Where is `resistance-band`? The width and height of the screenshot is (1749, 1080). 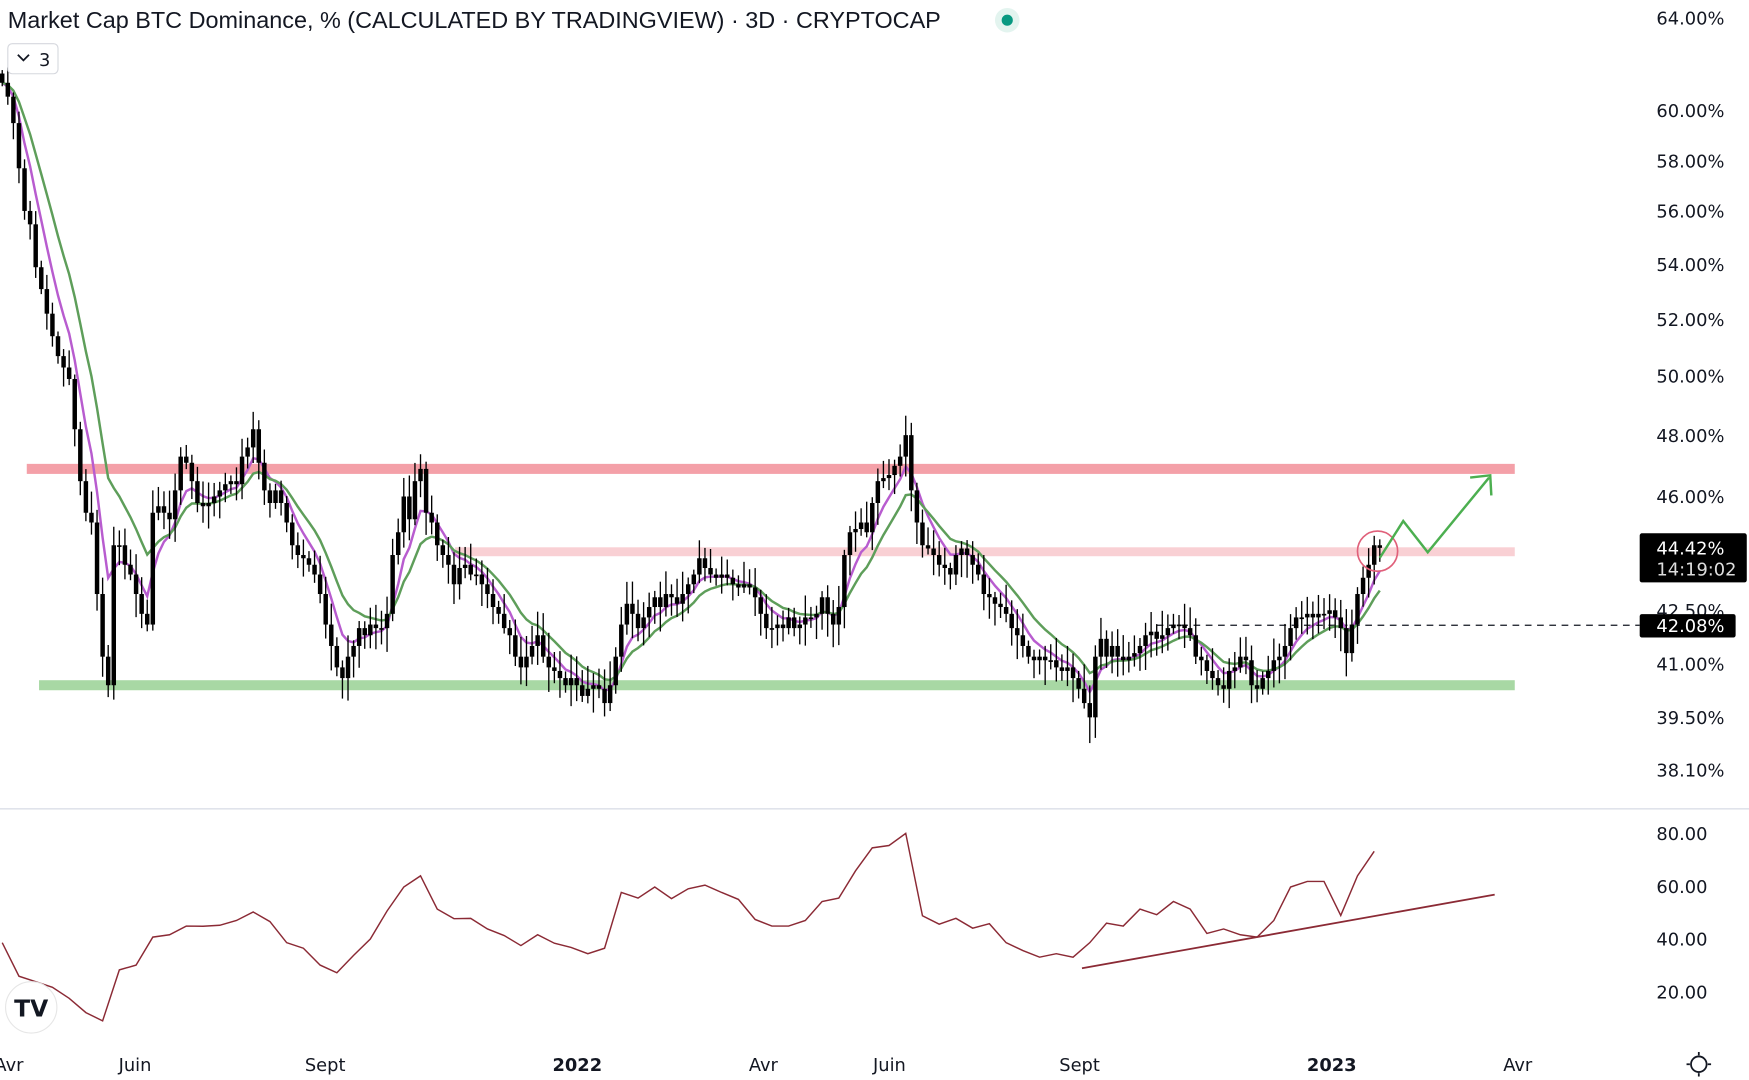 resistance-band is located at coordinates (770, 468).